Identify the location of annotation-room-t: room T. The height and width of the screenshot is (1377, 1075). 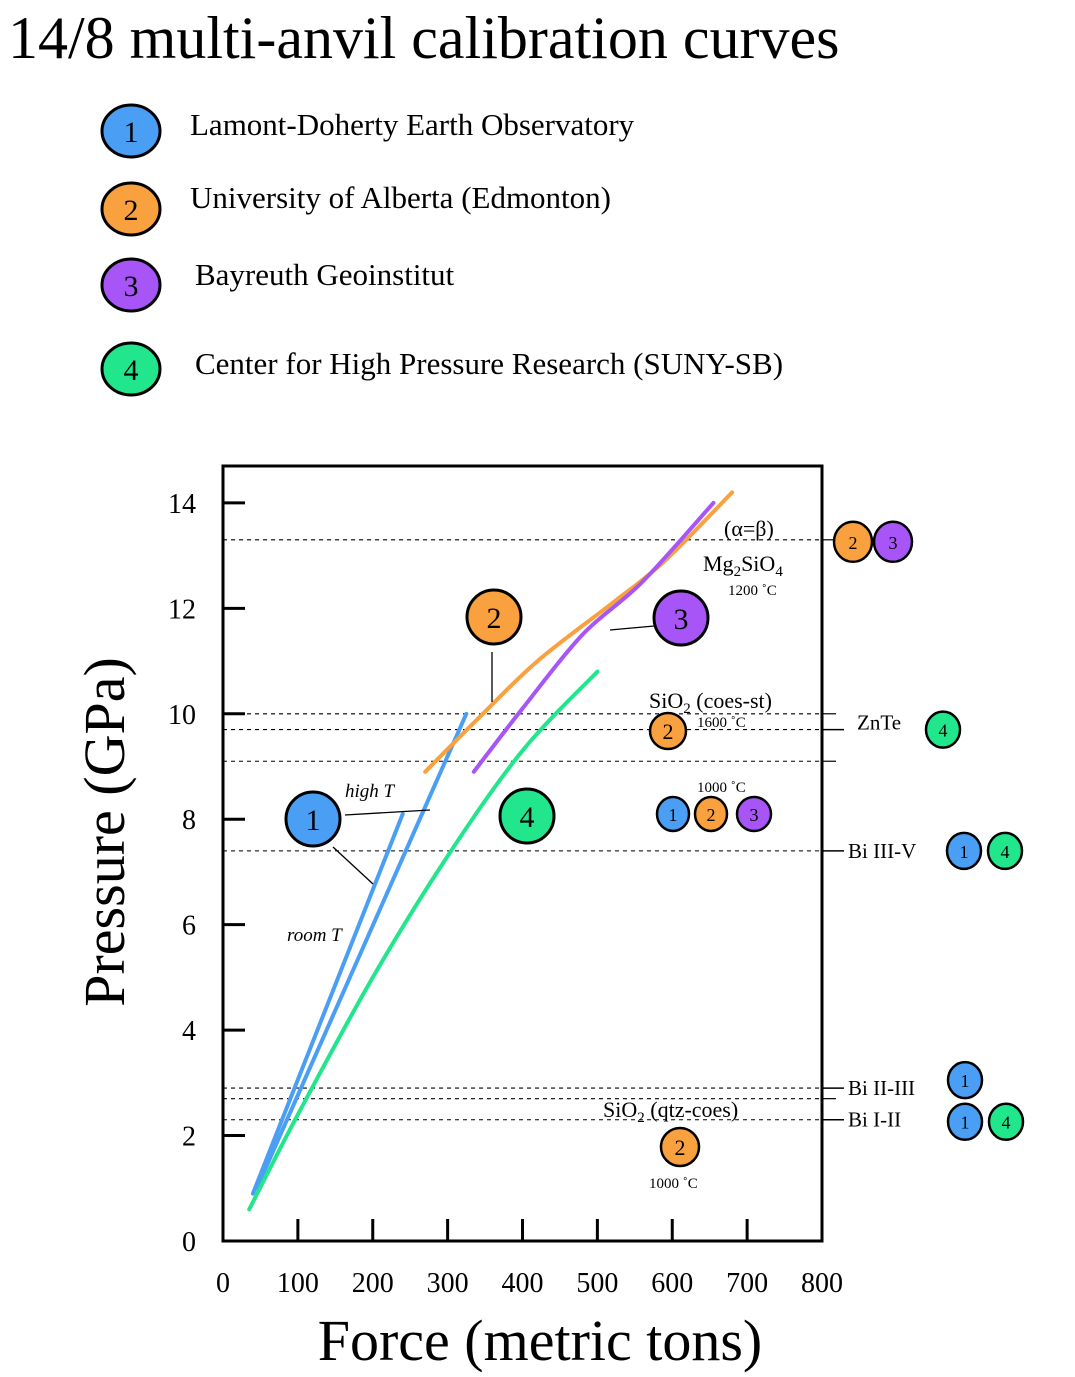
(315, 935).